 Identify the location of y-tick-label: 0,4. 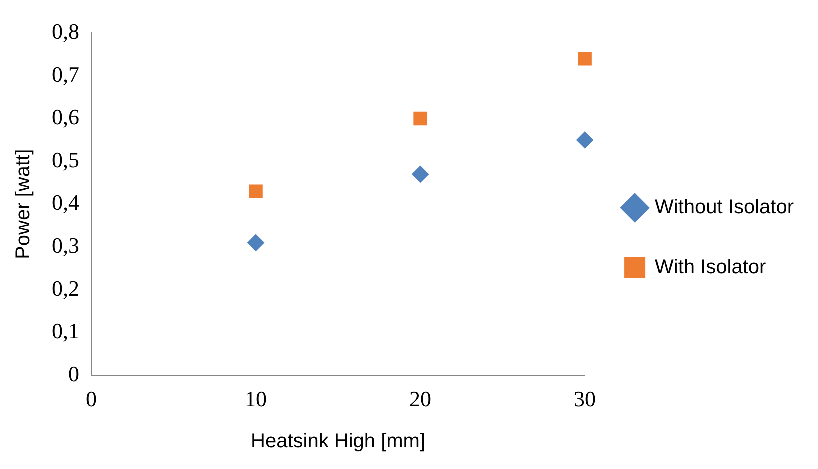
(66, 203).